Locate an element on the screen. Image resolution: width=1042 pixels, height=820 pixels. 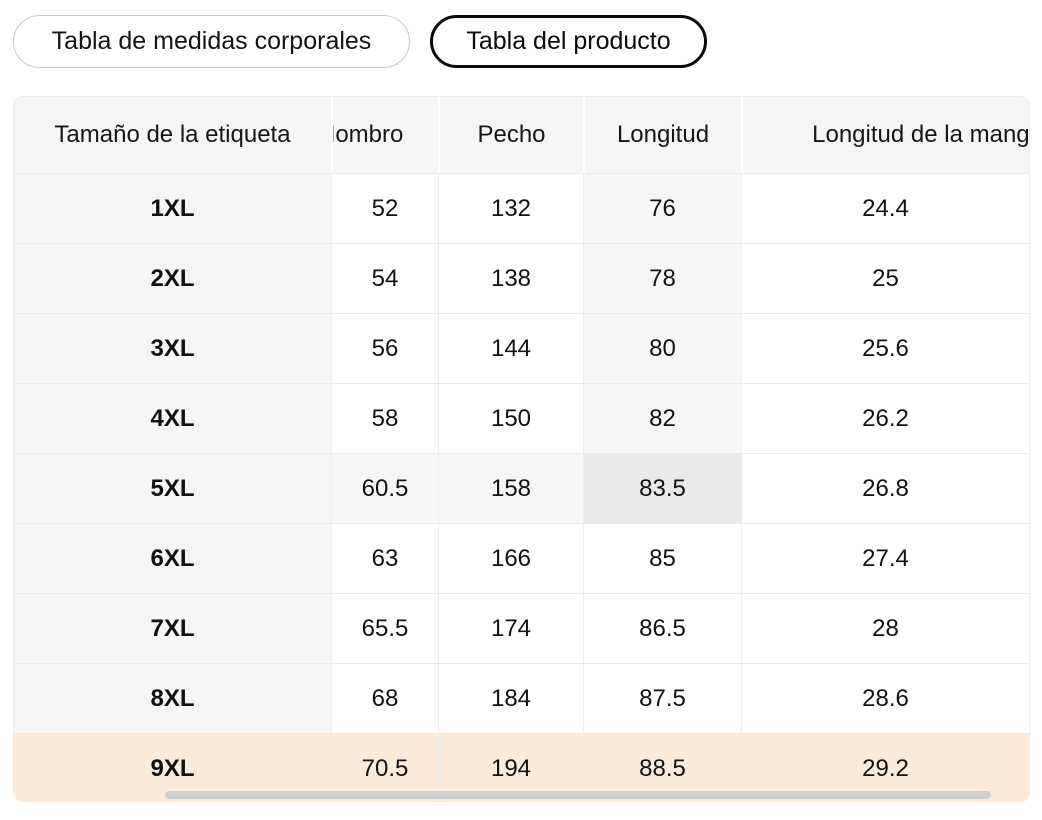
tab-product-table: Tabla del producto is located at coordinates (568, 41).